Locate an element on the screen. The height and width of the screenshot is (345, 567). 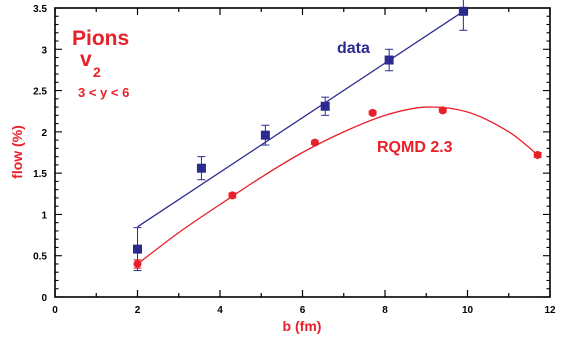
y-tick-label: 0.5 is located at coordinates (40, 257).